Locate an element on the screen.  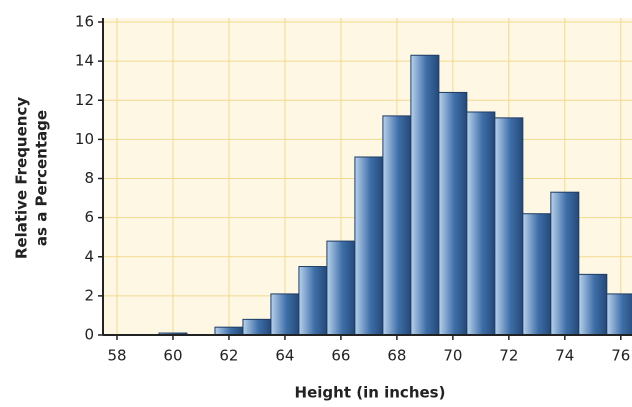
x-tick-label: 74 is located at coordinates (564, 356).